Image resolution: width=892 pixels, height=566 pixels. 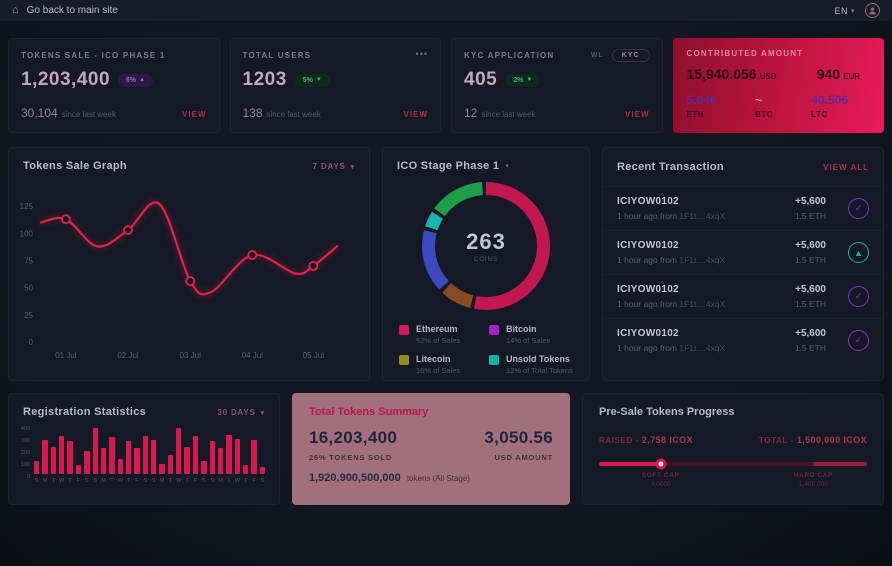 I want to click on raised-value: 2,758 ICOX, so click(x=667, y=440).